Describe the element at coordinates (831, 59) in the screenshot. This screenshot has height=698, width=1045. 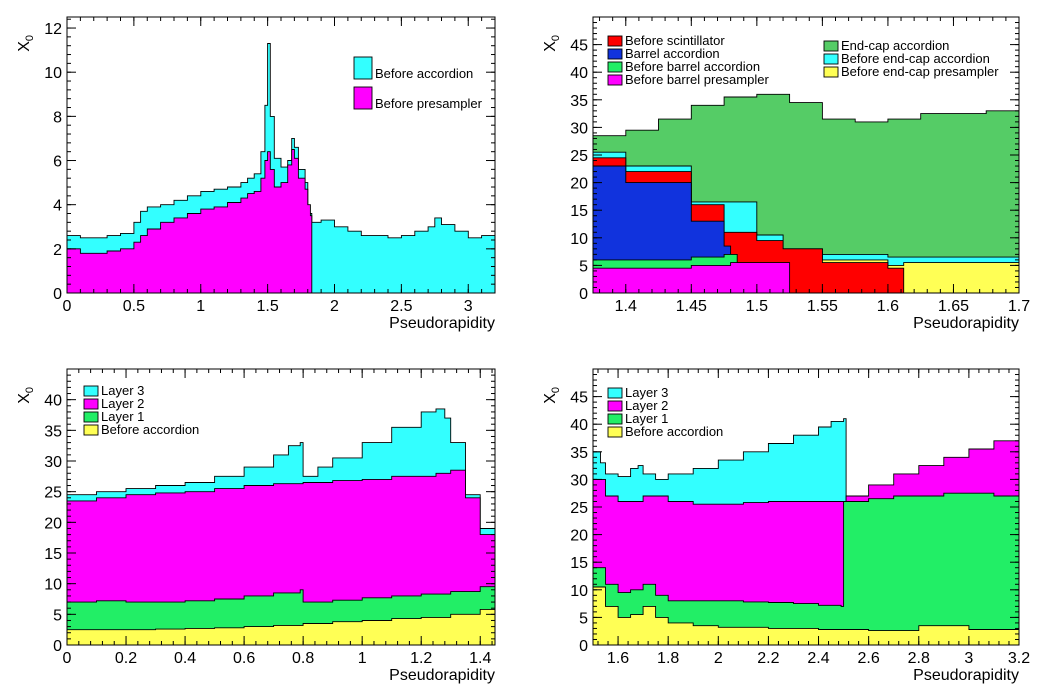
I see `legend-swatch-before-end-cap-accordion` at that location.